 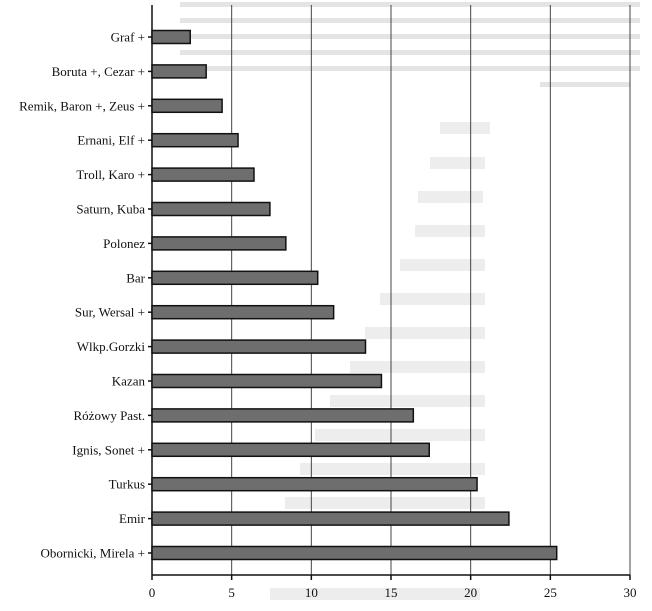 I want to click on x-tick-labels: 0 5 10 15 20 25 30, so click(x=393, y=592).